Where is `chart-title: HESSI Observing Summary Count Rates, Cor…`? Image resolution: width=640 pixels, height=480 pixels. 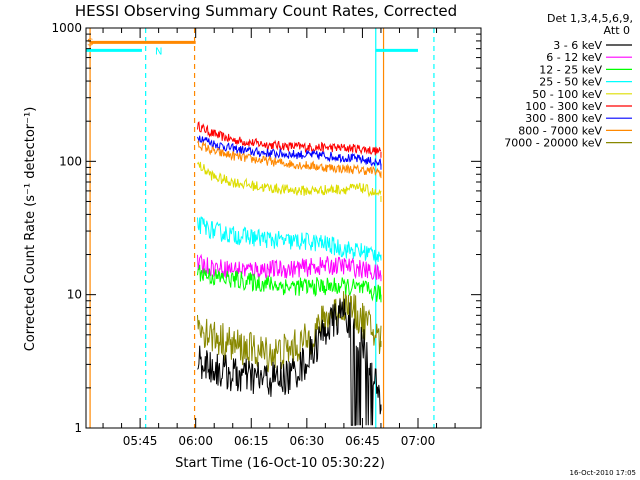
chart-title: HESSI Observing Summary Count Rates, Cor… is located at coordinates (266, 11).